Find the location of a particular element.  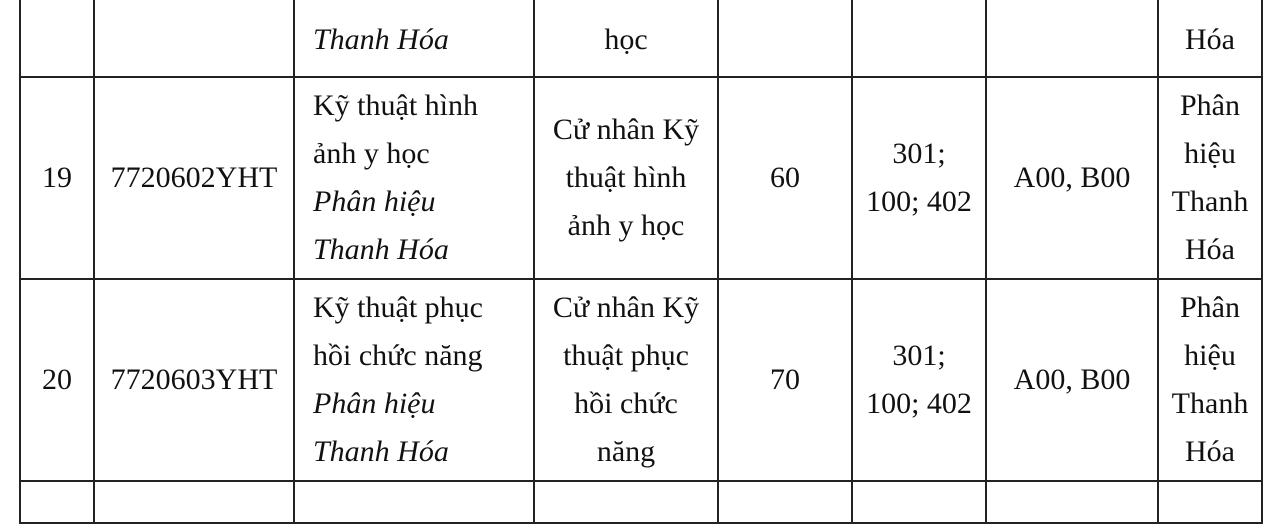

name-text: hồi chức năng is located at coordinates (398, 355).